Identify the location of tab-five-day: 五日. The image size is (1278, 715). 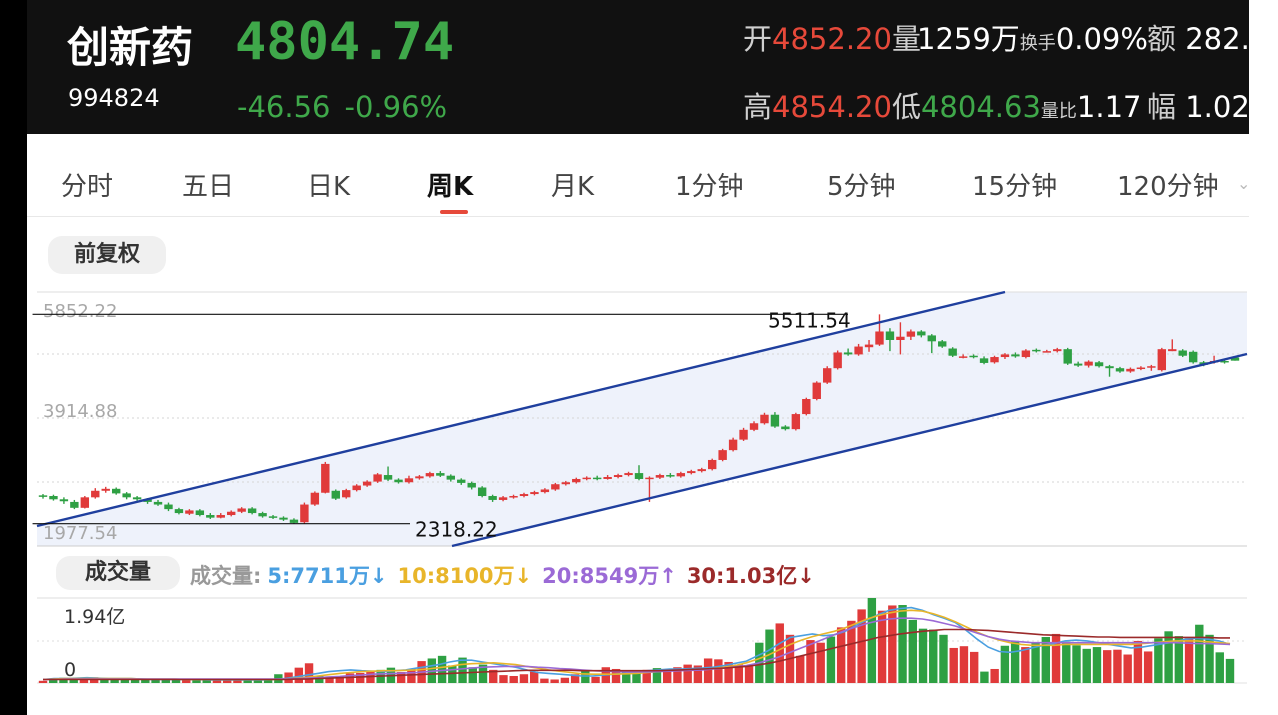
(208, 187).